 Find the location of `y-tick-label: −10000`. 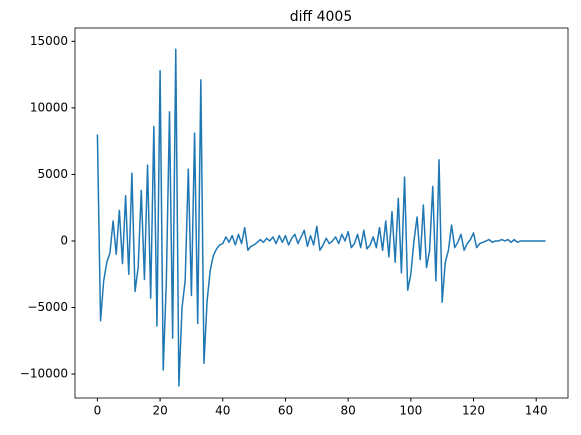

y-tick-label: −10000 is located at coordinates (44, 374).